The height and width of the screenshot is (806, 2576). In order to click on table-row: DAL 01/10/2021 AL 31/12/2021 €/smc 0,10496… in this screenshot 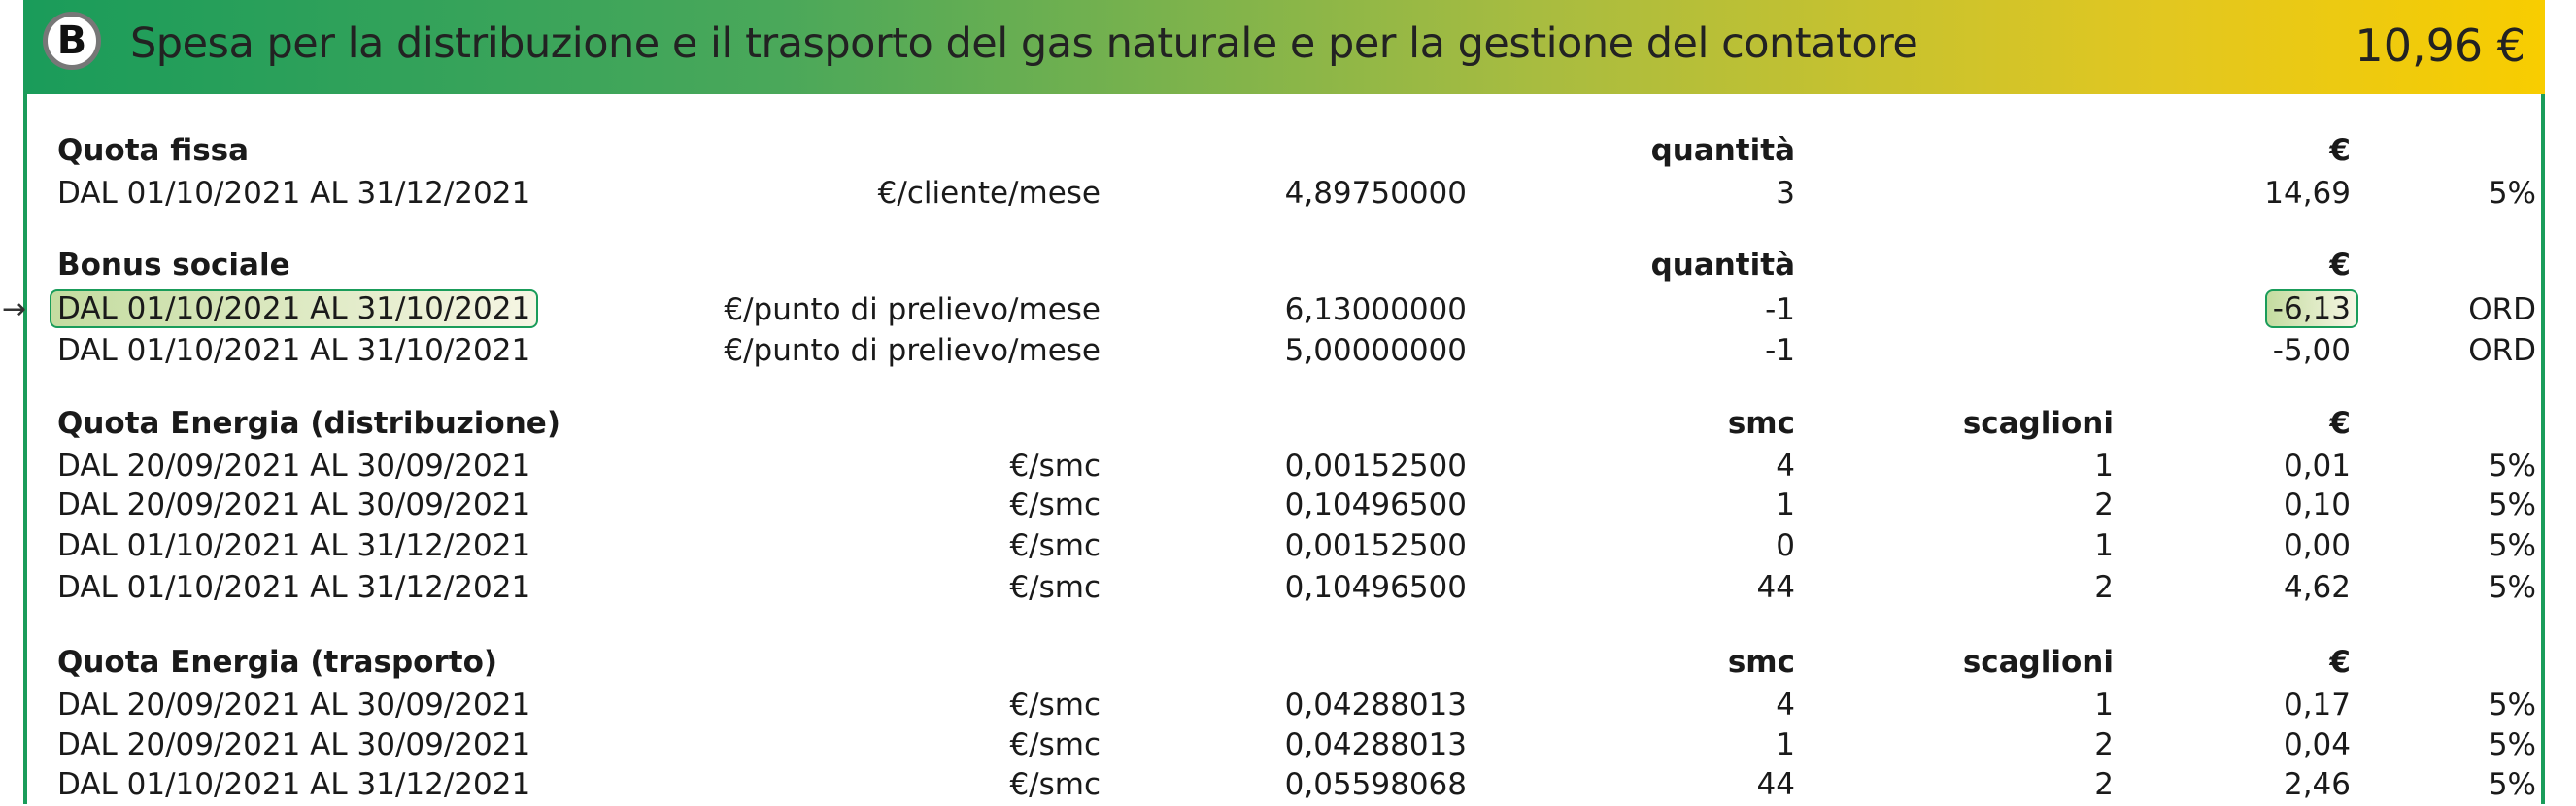, I will do `click(1288, 589)`.